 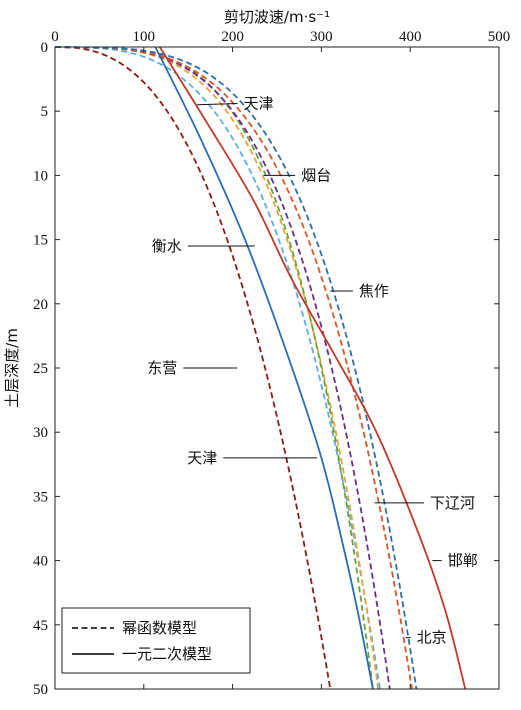 I want to click on annotation-label: 烟台, so click(x=316, y=175).